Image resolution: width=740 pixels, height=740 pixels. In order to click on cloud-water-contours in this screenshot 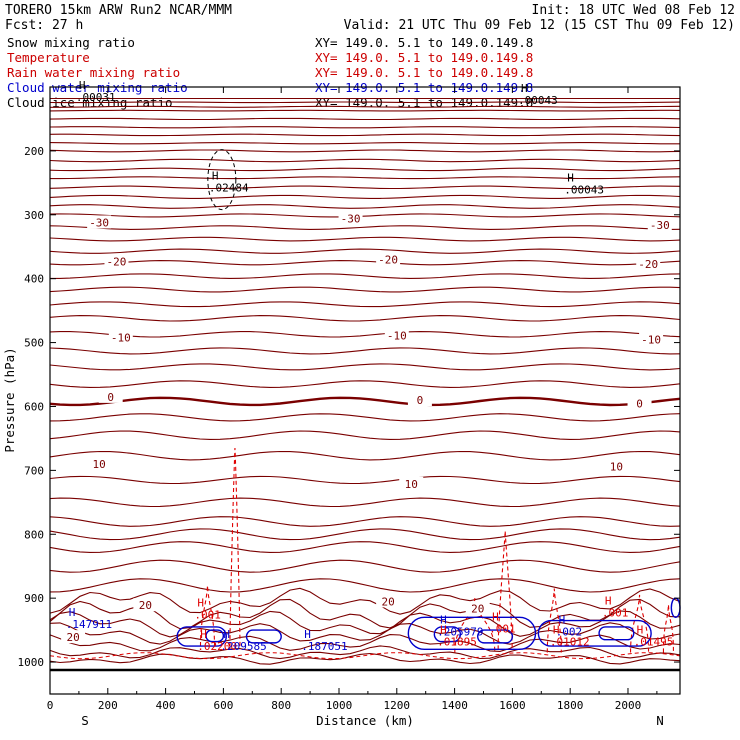, I will do `click(428, 623)`.